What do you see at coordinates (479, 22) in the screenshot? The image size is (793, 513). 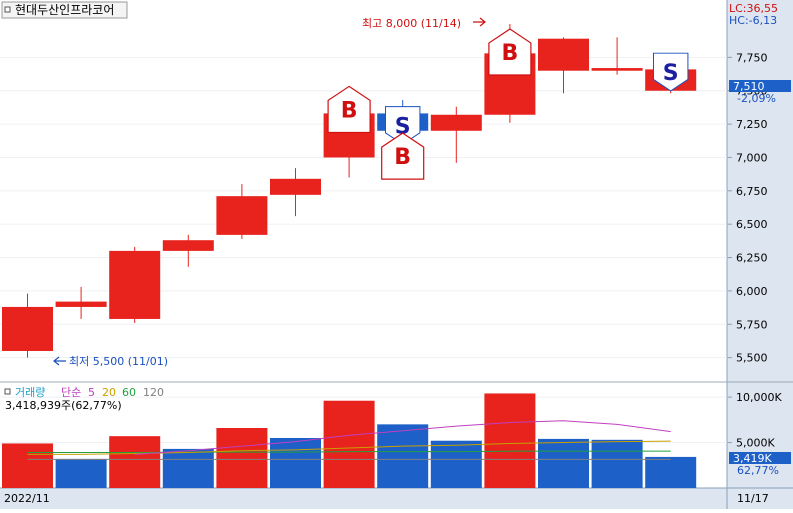 I see `high-arrow-icon` at bounding box center [479, 22].